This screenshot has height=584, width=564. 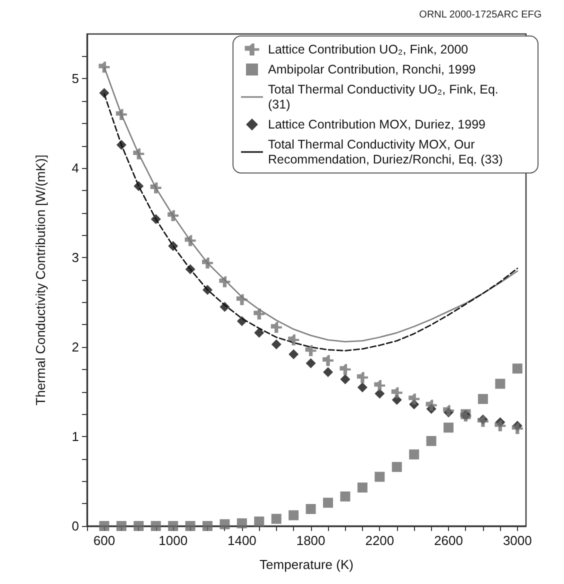 What do you see at coordinates (372, 69) in the screenshot?
I see `legend-label: Ambipolar Contribution, Ronchi, 1999` at bounding box center [372, 69].